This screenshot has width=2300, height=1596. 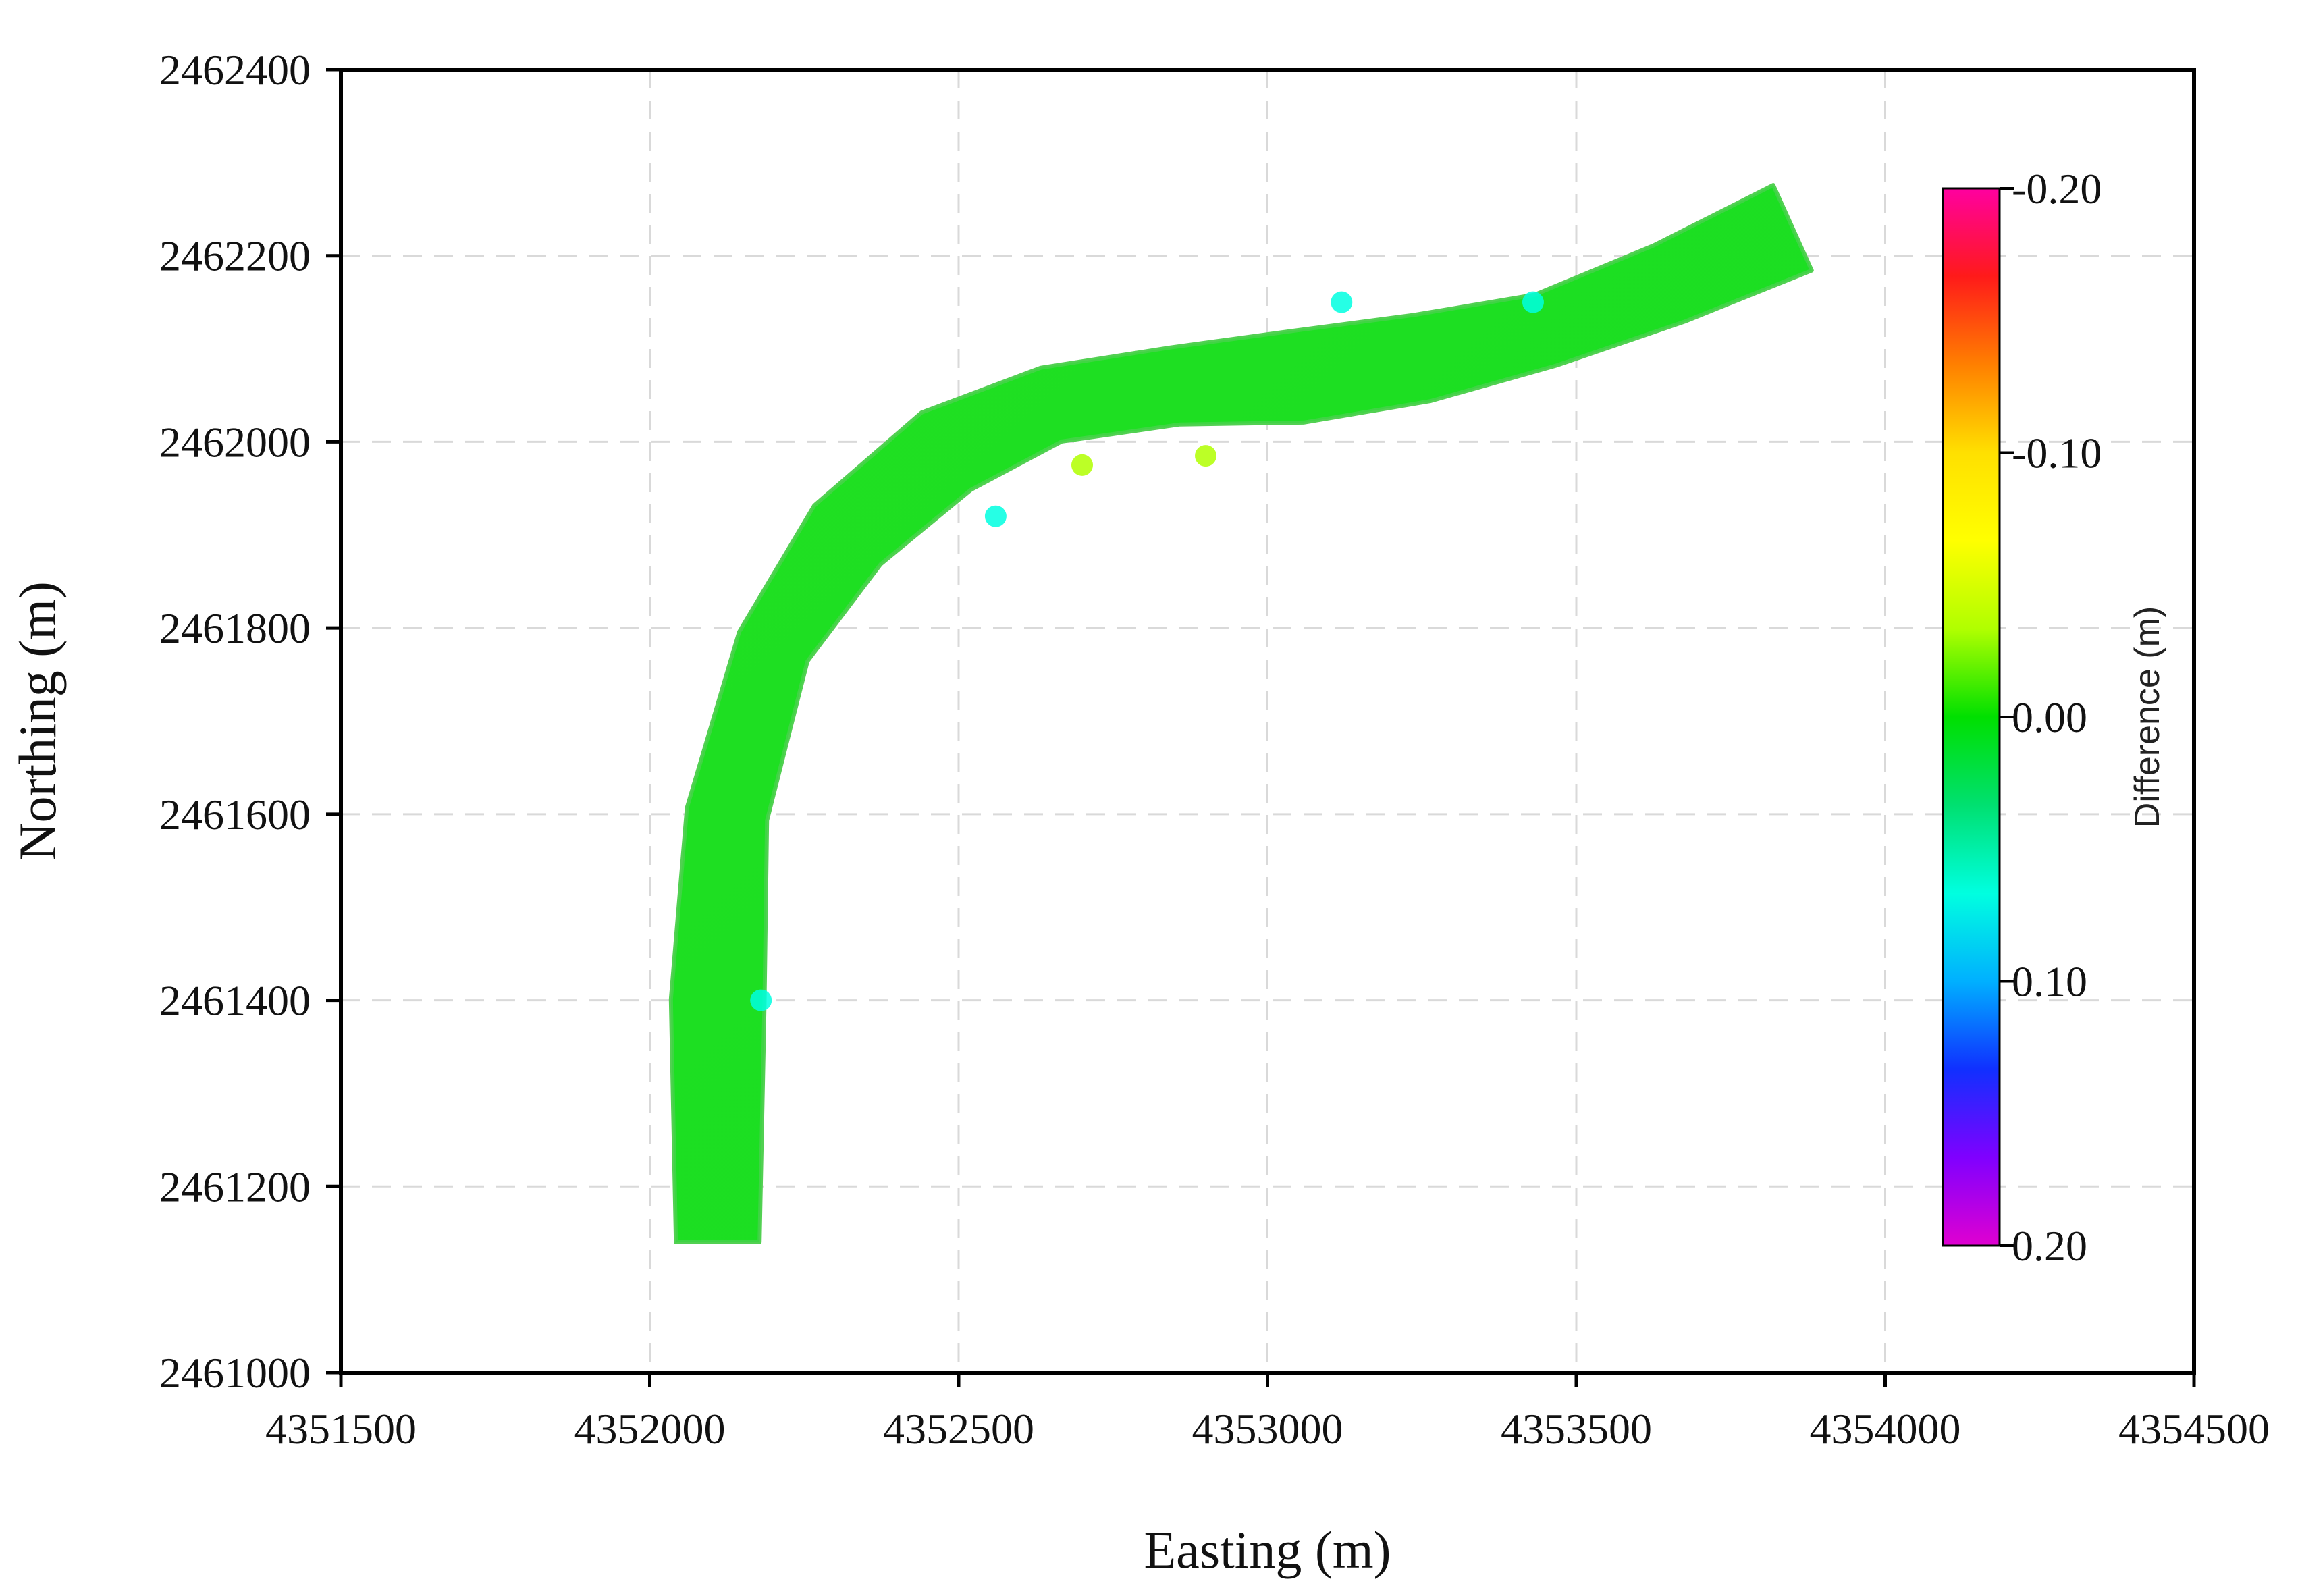 I want to click on y-tick-label: 2461400, so click(x=235, y=1001).